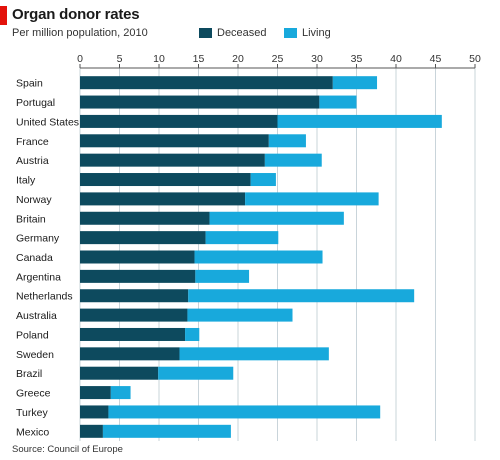 Image resolution: width=500 pixels, height=460 pixels. I want to click on category-label: Poland, so click(32, 335).